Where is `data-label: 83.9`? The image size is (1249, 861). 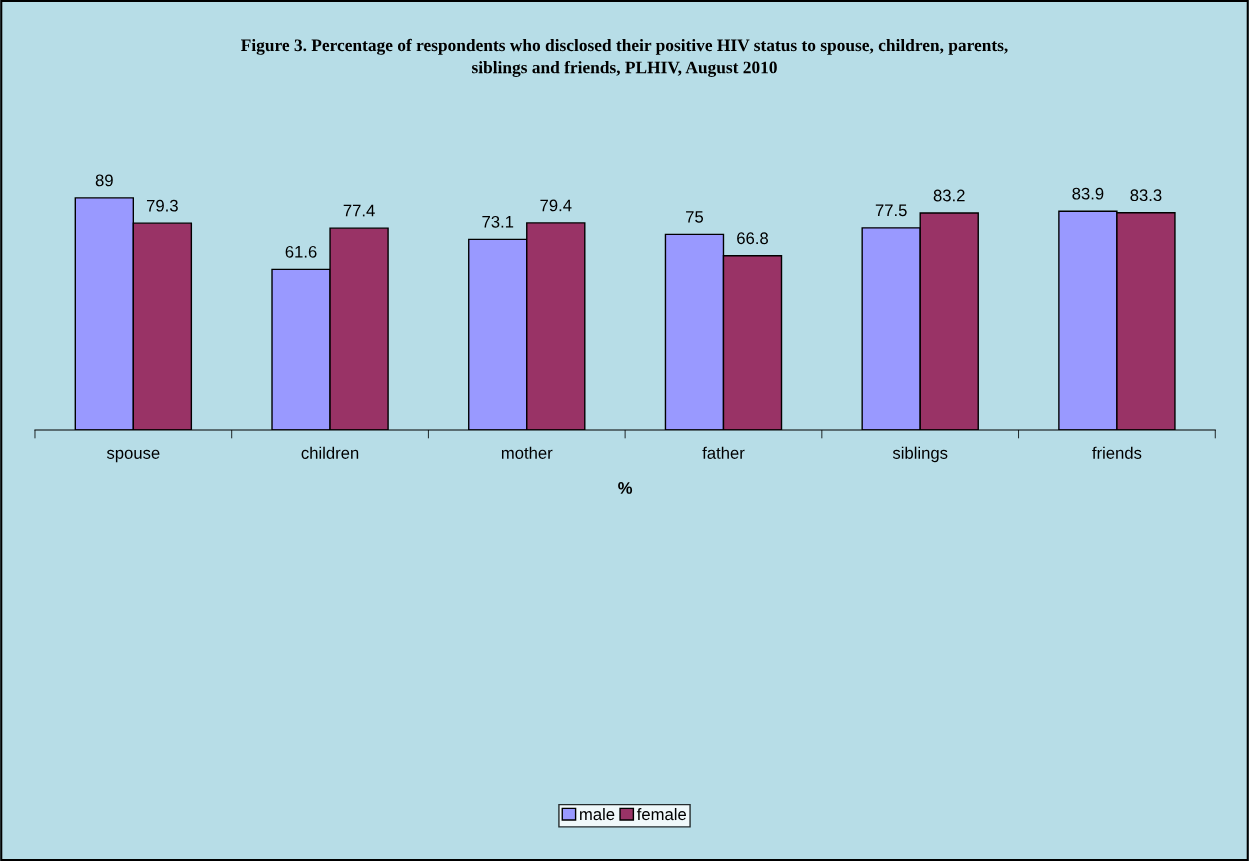 data-label: 83.9 is located at coordinates (1088, 193).